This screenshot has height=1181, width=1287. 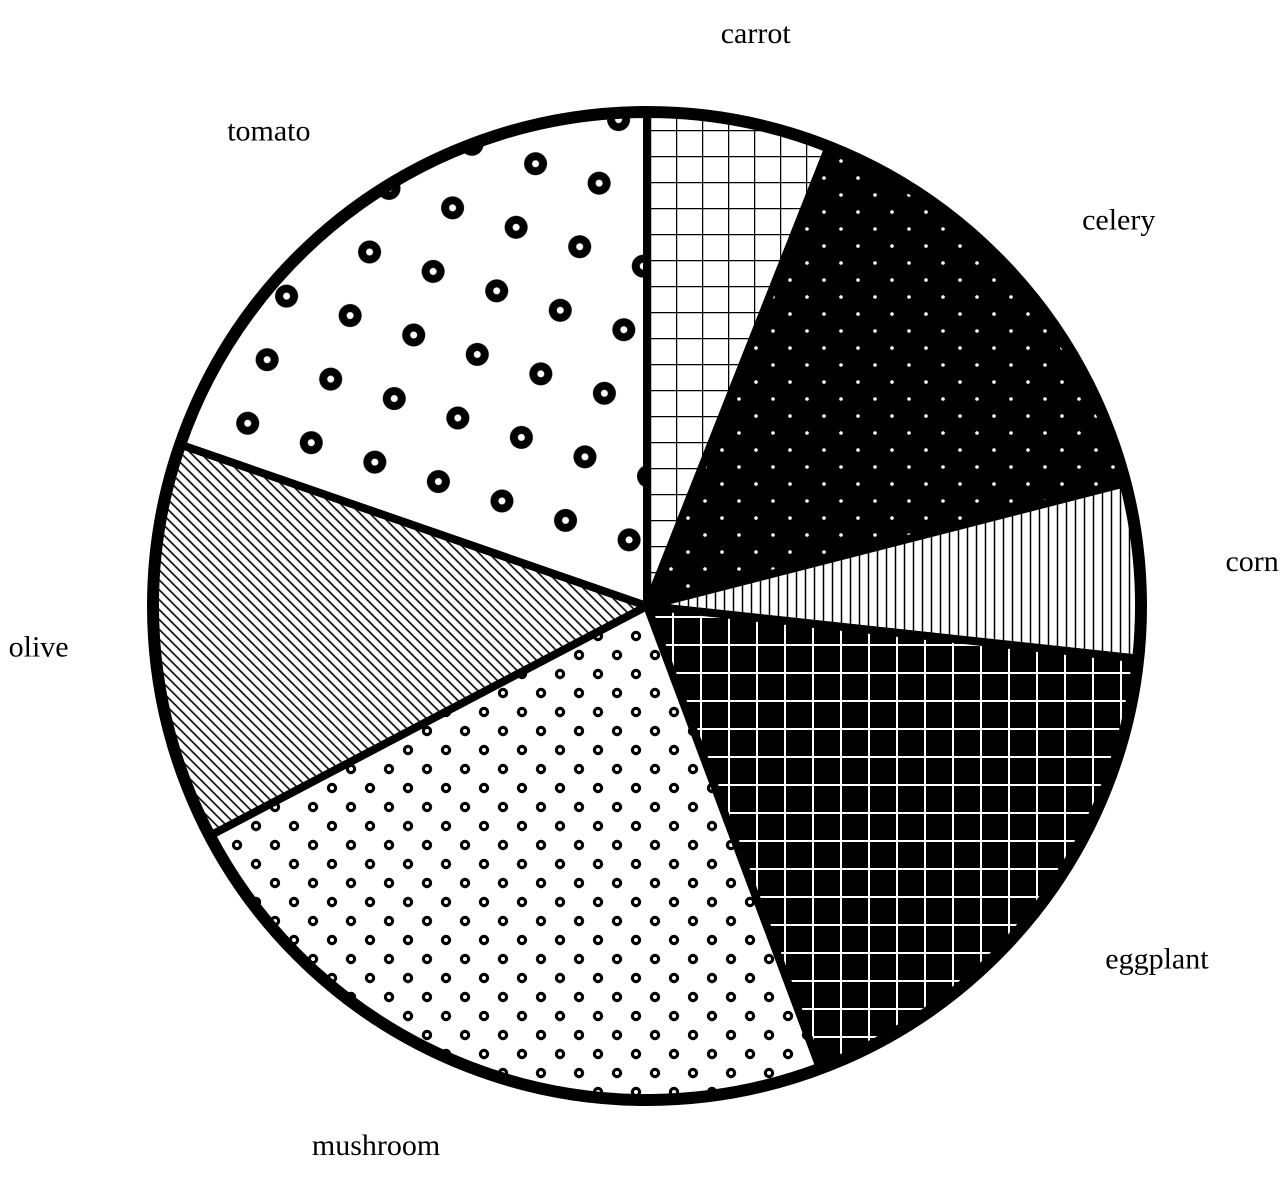 I want to click on slice-label-corn: corn, so click(x=1251, y=561).